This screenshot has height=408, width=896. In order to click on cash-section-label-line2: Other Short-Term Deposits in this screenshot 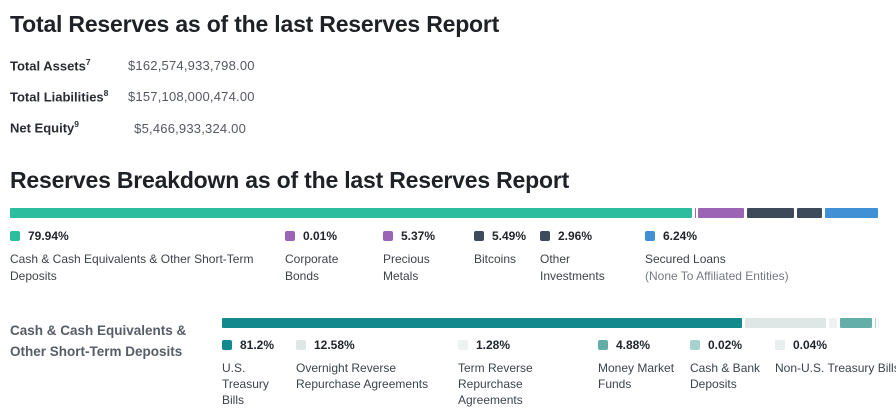, I will do `click(116, 352)`.